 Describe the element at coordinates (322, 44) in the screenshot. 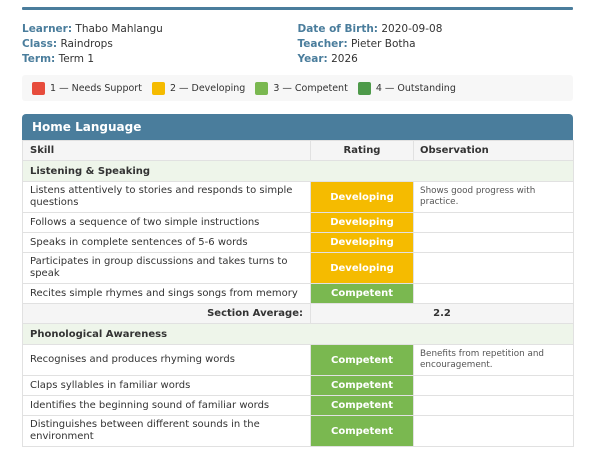

I see `teacher-label: Teacher:` at that location.